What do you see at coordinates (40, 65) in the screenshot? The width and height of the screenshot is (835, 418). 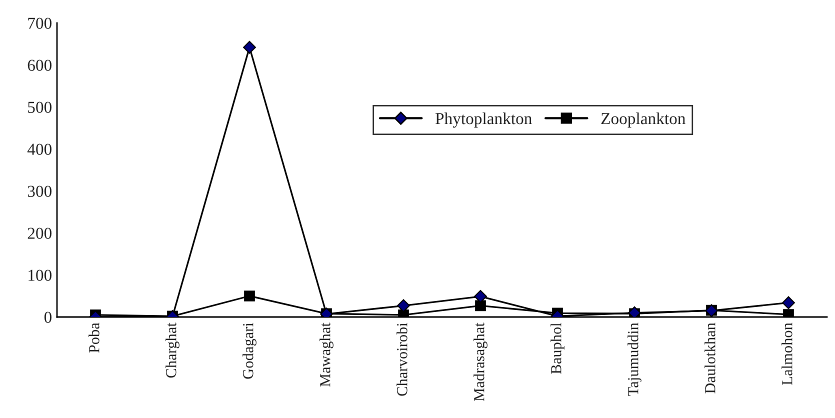 I see `y-tick-label: 600` at bounding box center [40, 65].